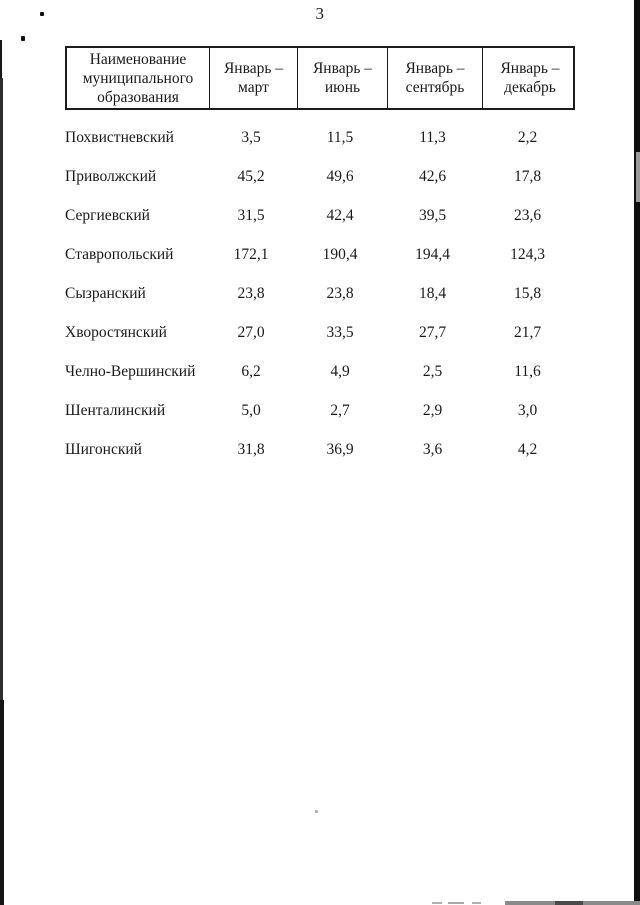 The width and height of the screenshot is (640, 905). I want to click on header-name-line: Наименование, so click(138, 59).